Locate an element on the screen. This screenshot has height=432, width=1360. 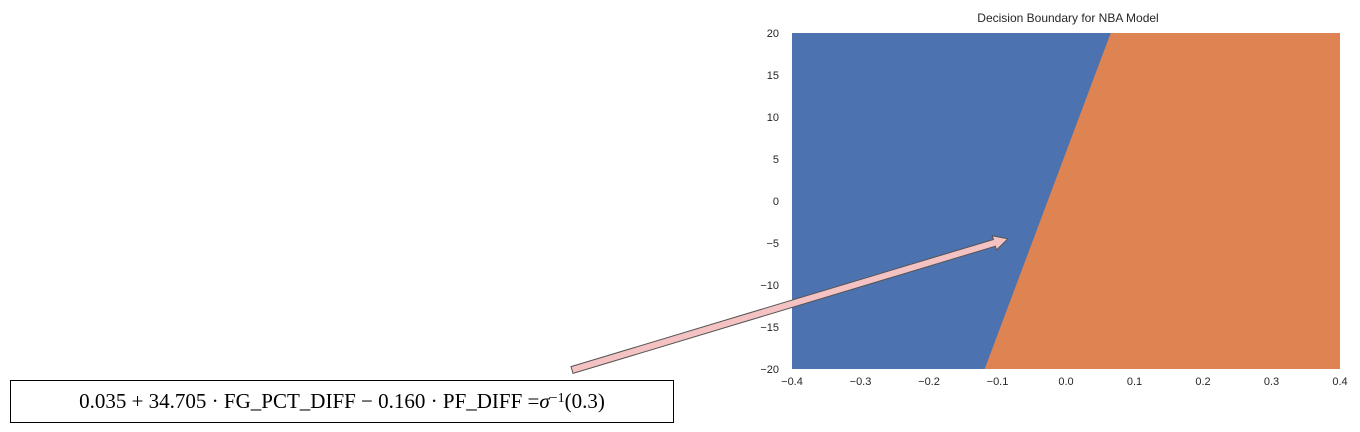
x-tick-label: 0.4 is located at coordinates (1339, 382).